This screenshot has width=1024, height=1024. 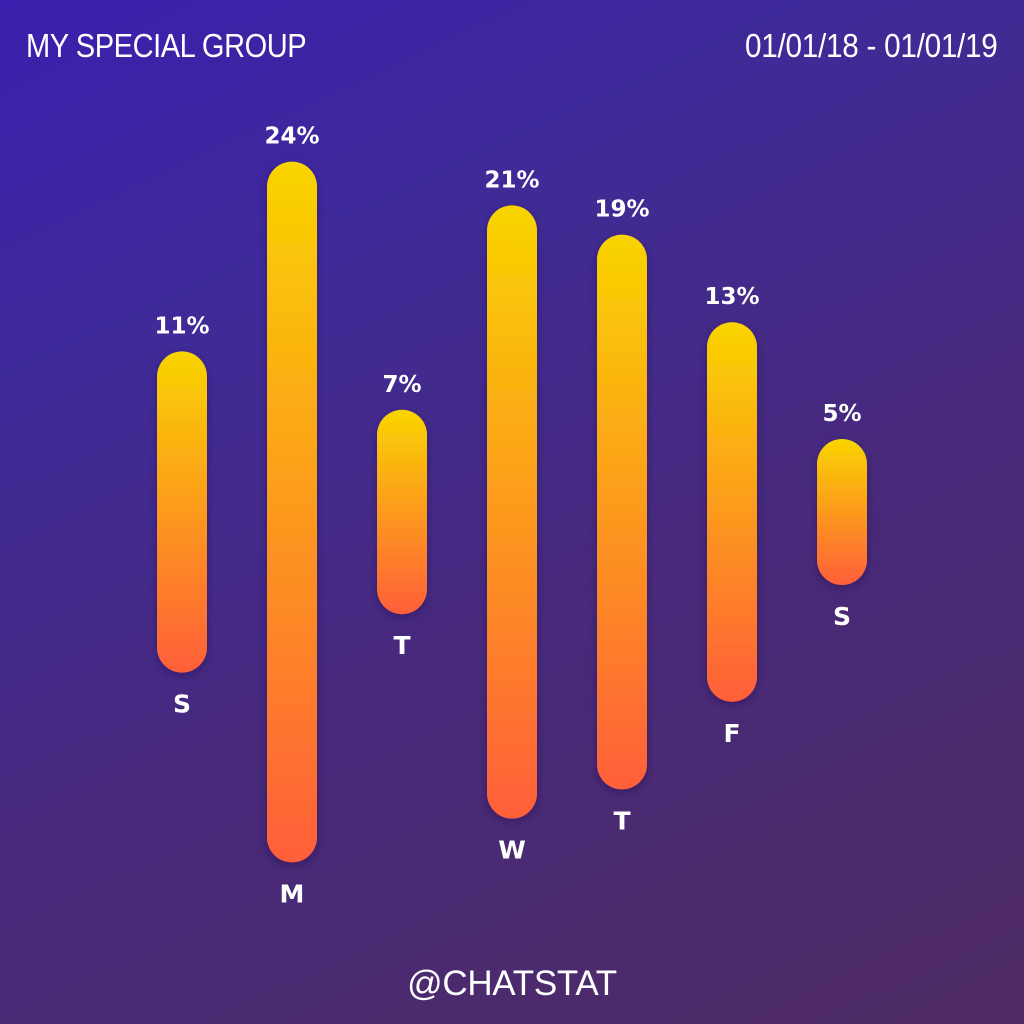 What do you see at coordinates (842, 616) in the screenshot?
I see `day-label-6: S` at bounding box center [842, 616].